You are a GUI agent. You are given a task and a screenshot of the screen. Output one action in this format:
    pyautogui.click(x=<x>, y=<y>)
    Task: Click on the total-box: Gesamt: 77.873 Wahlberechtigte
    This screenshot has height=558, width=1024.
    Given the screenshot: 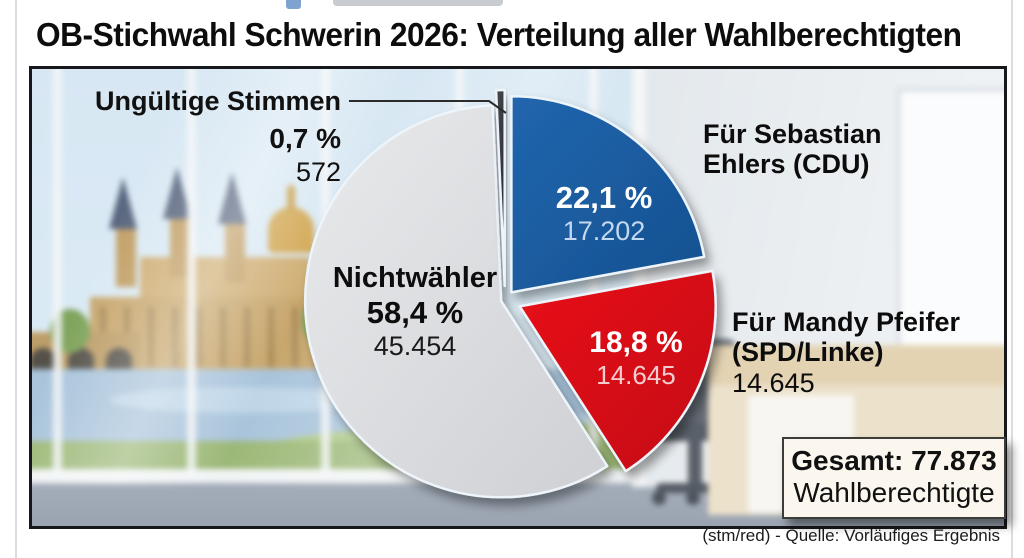 What is the action you would take?
    pyautogui.click(x=894, y=478)
    